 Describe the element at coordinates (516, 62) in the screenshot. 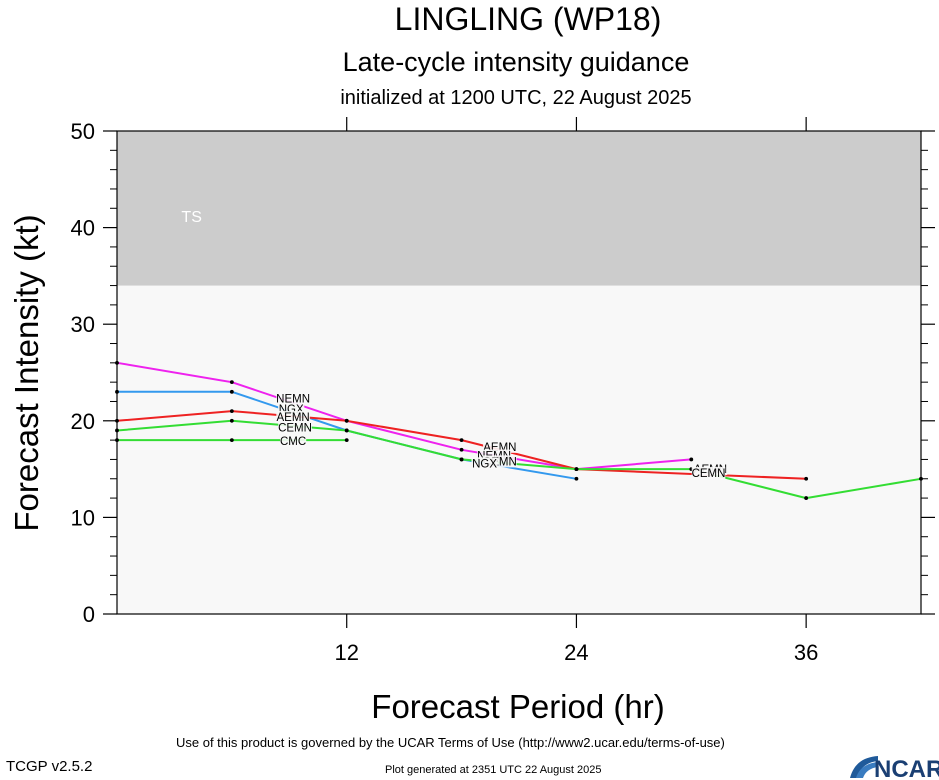

I see `chart-subtitle: Late-cycle intensity guidance` at that location.